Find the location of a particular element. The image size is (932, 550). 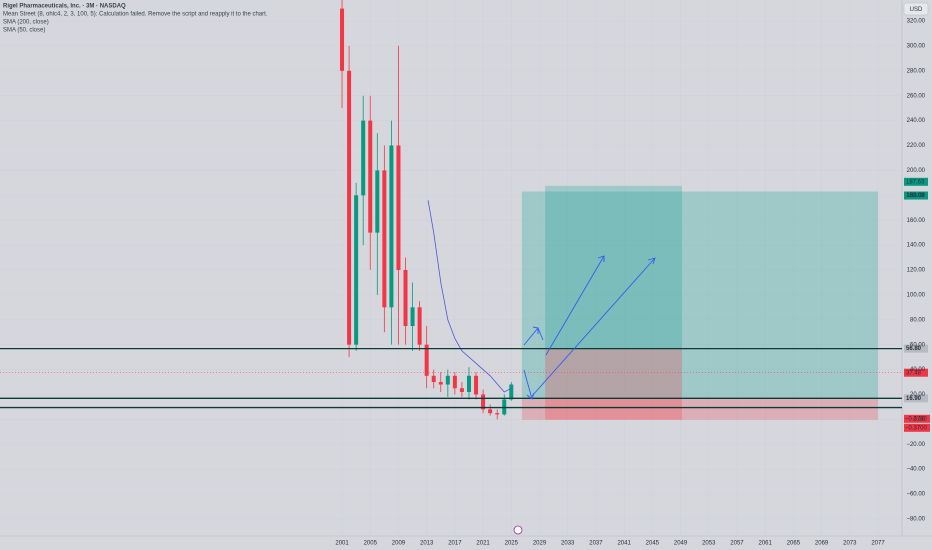

price-tag-label: 37.48 is located at coordinates (914, 373).